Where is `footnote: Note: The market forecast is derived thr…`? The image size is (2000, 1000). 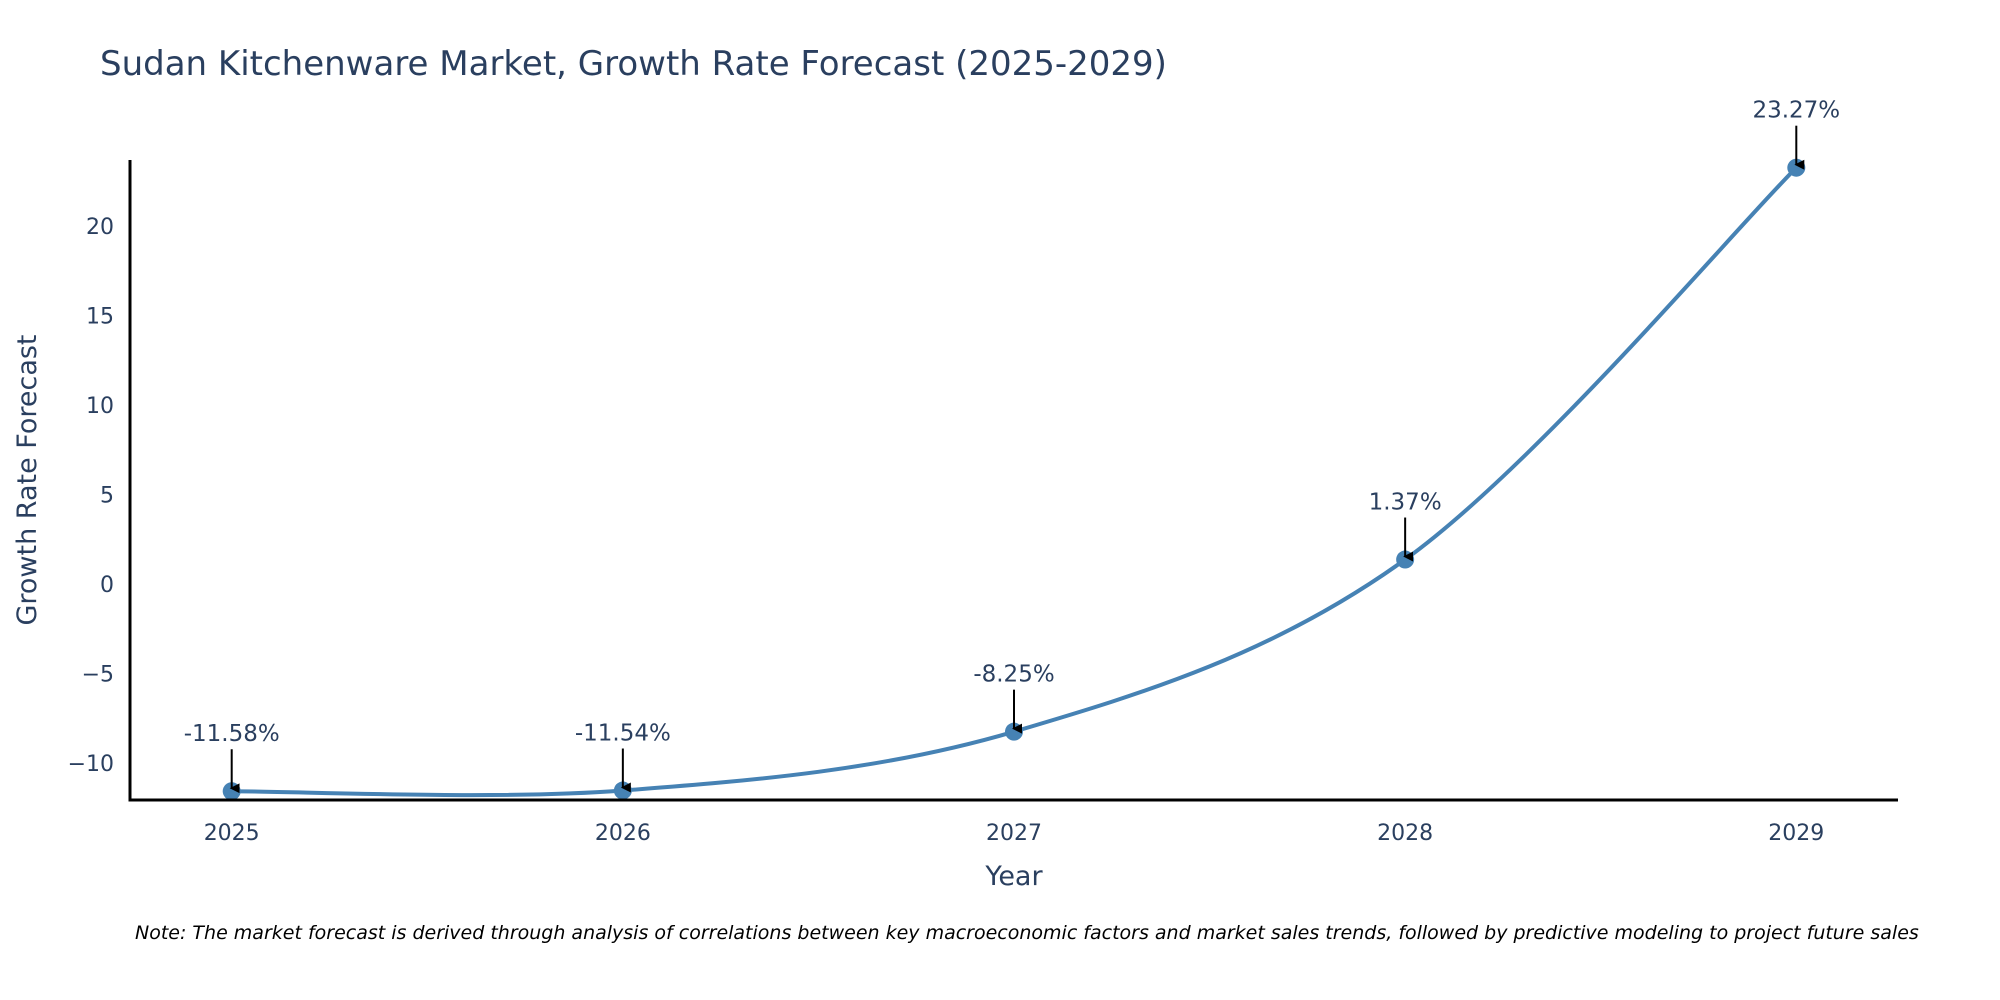
footnote: Note: The market forecast is derived thr… is located at coordinates (1027, 933).